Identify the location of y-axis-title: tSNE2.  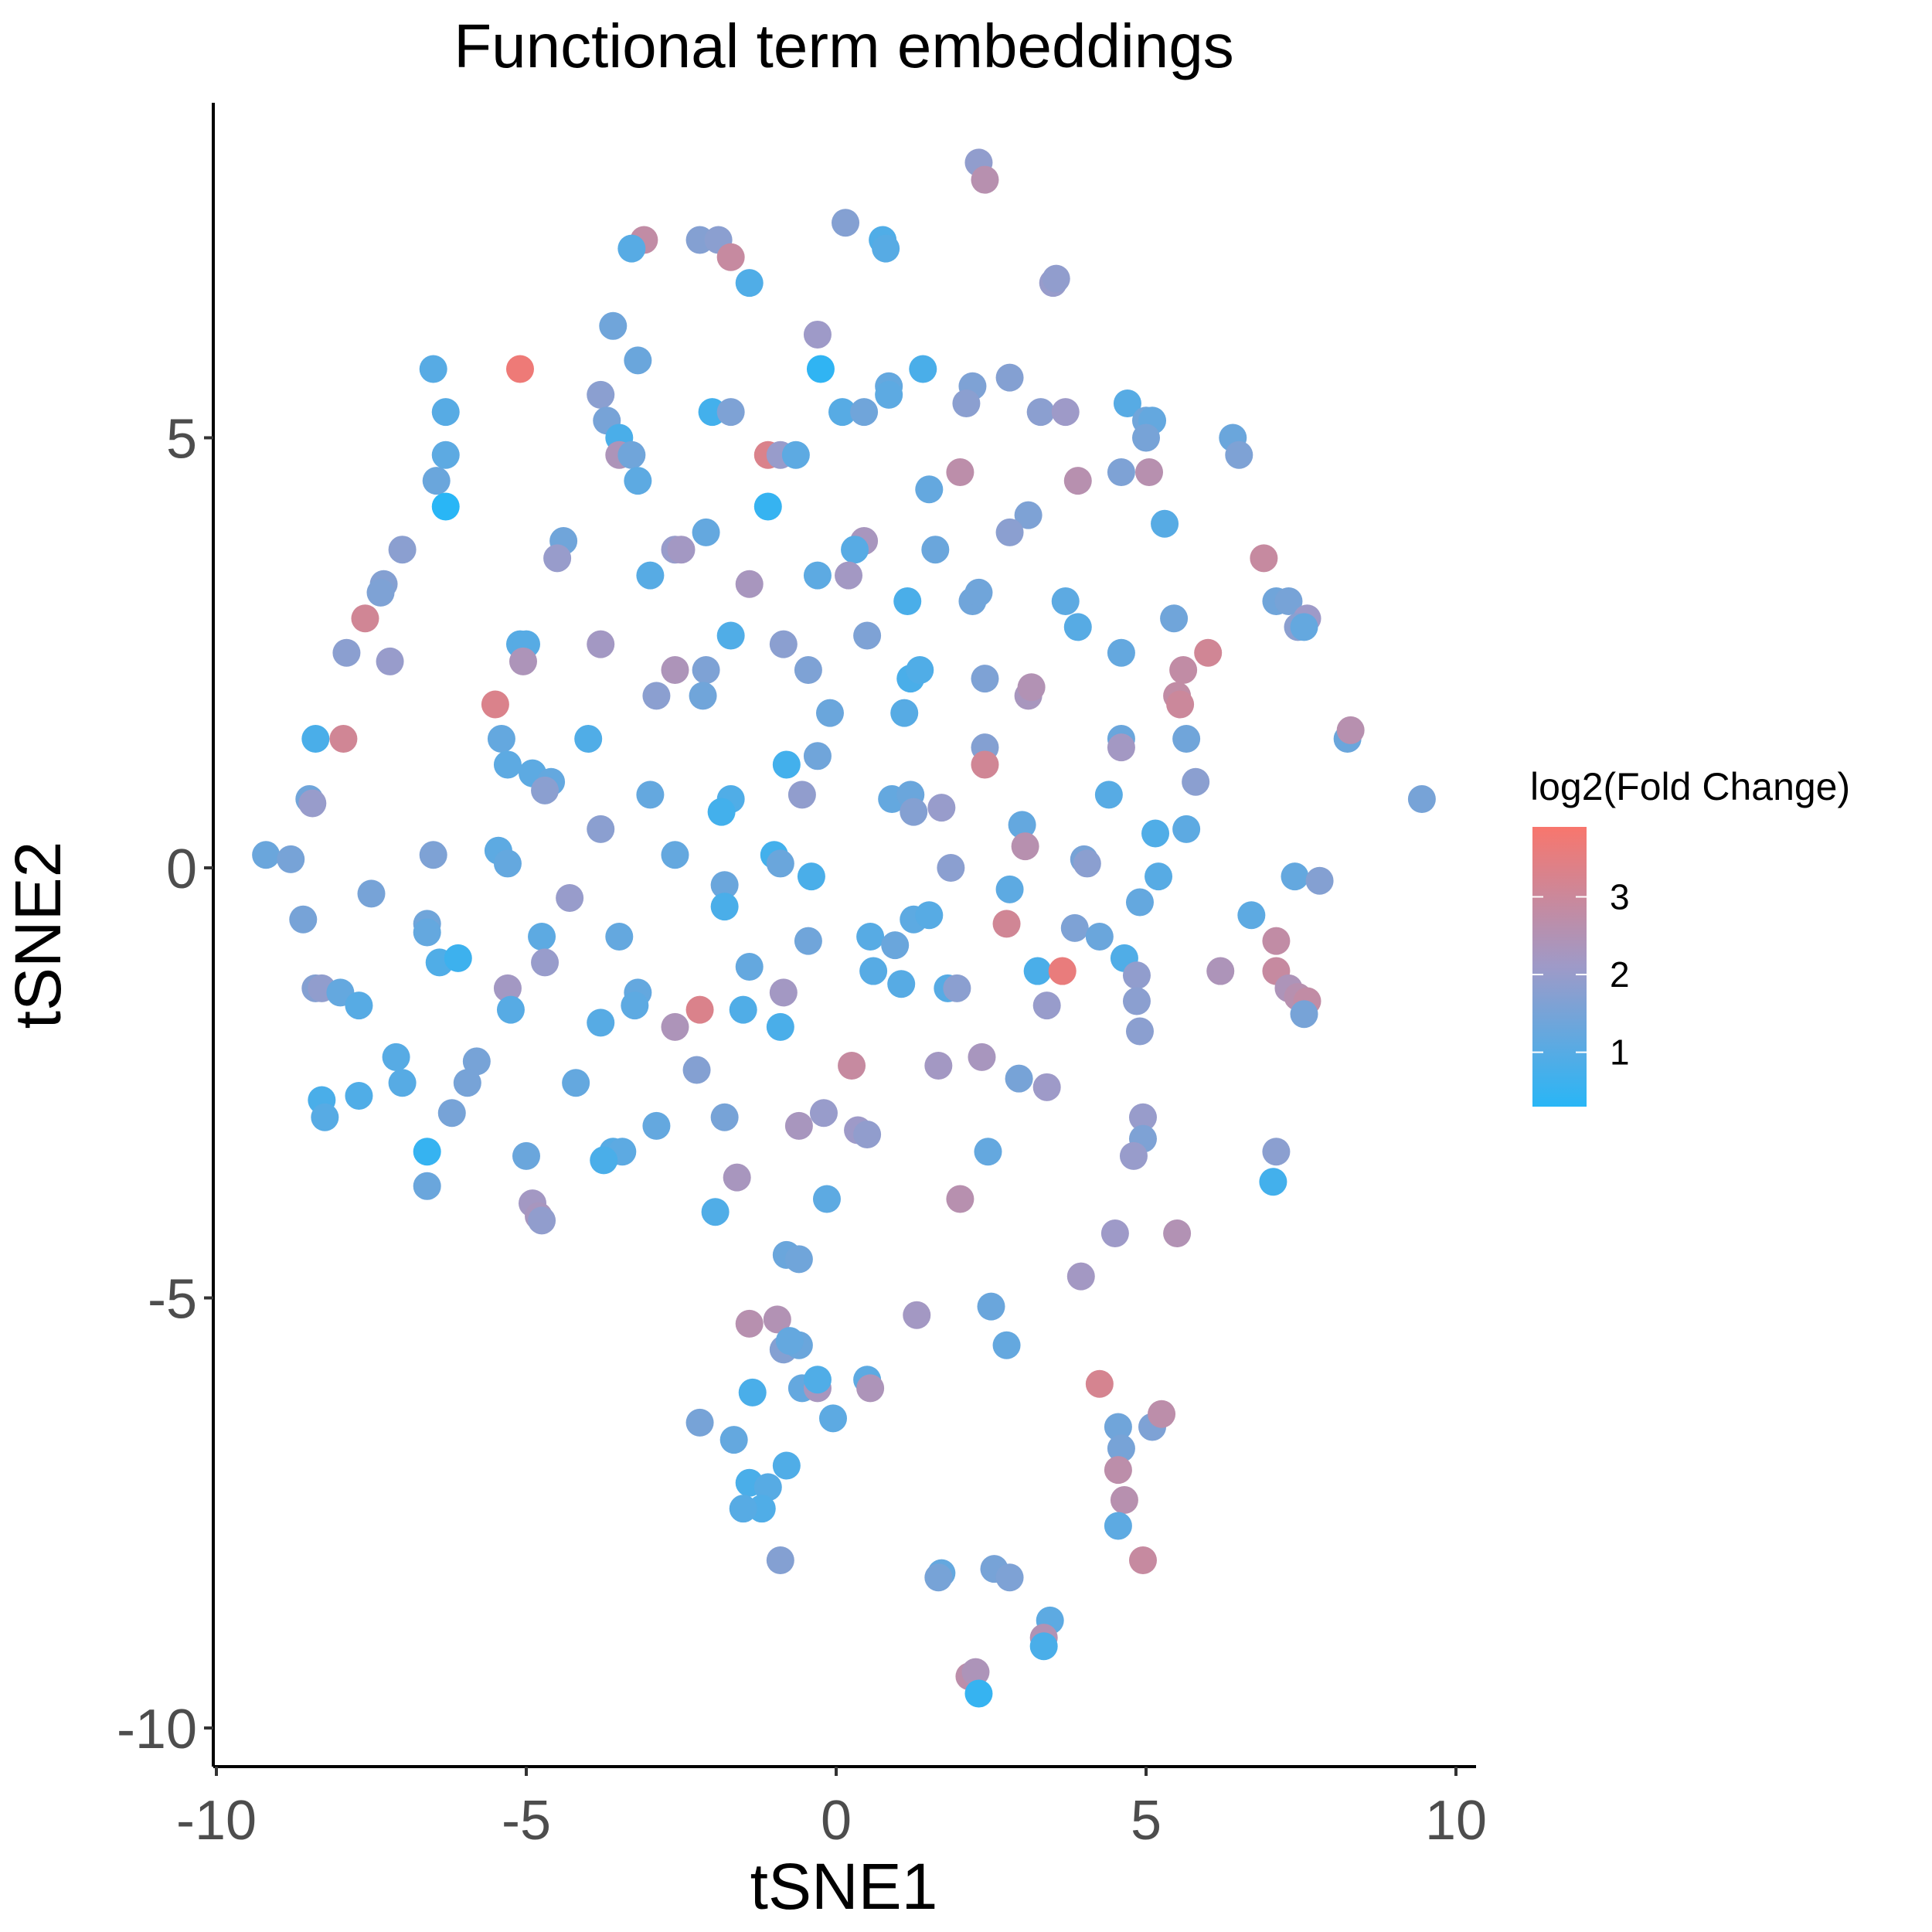
(38, 935).